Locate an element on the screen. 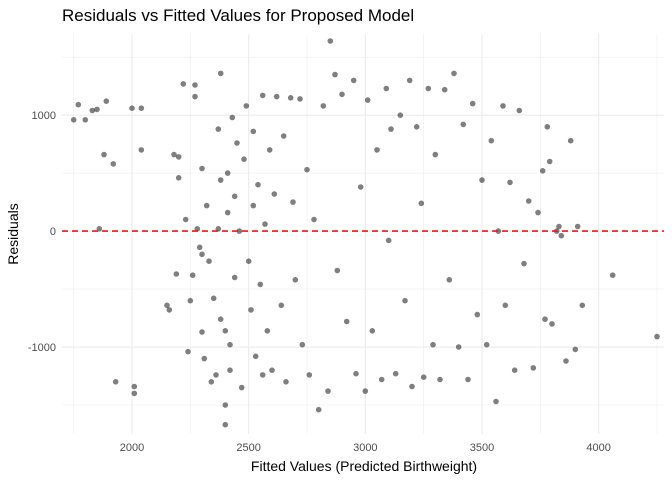 This screenshot has height=480, width=672. x-tick-label: 2000 is located at coordinates (132, 448).